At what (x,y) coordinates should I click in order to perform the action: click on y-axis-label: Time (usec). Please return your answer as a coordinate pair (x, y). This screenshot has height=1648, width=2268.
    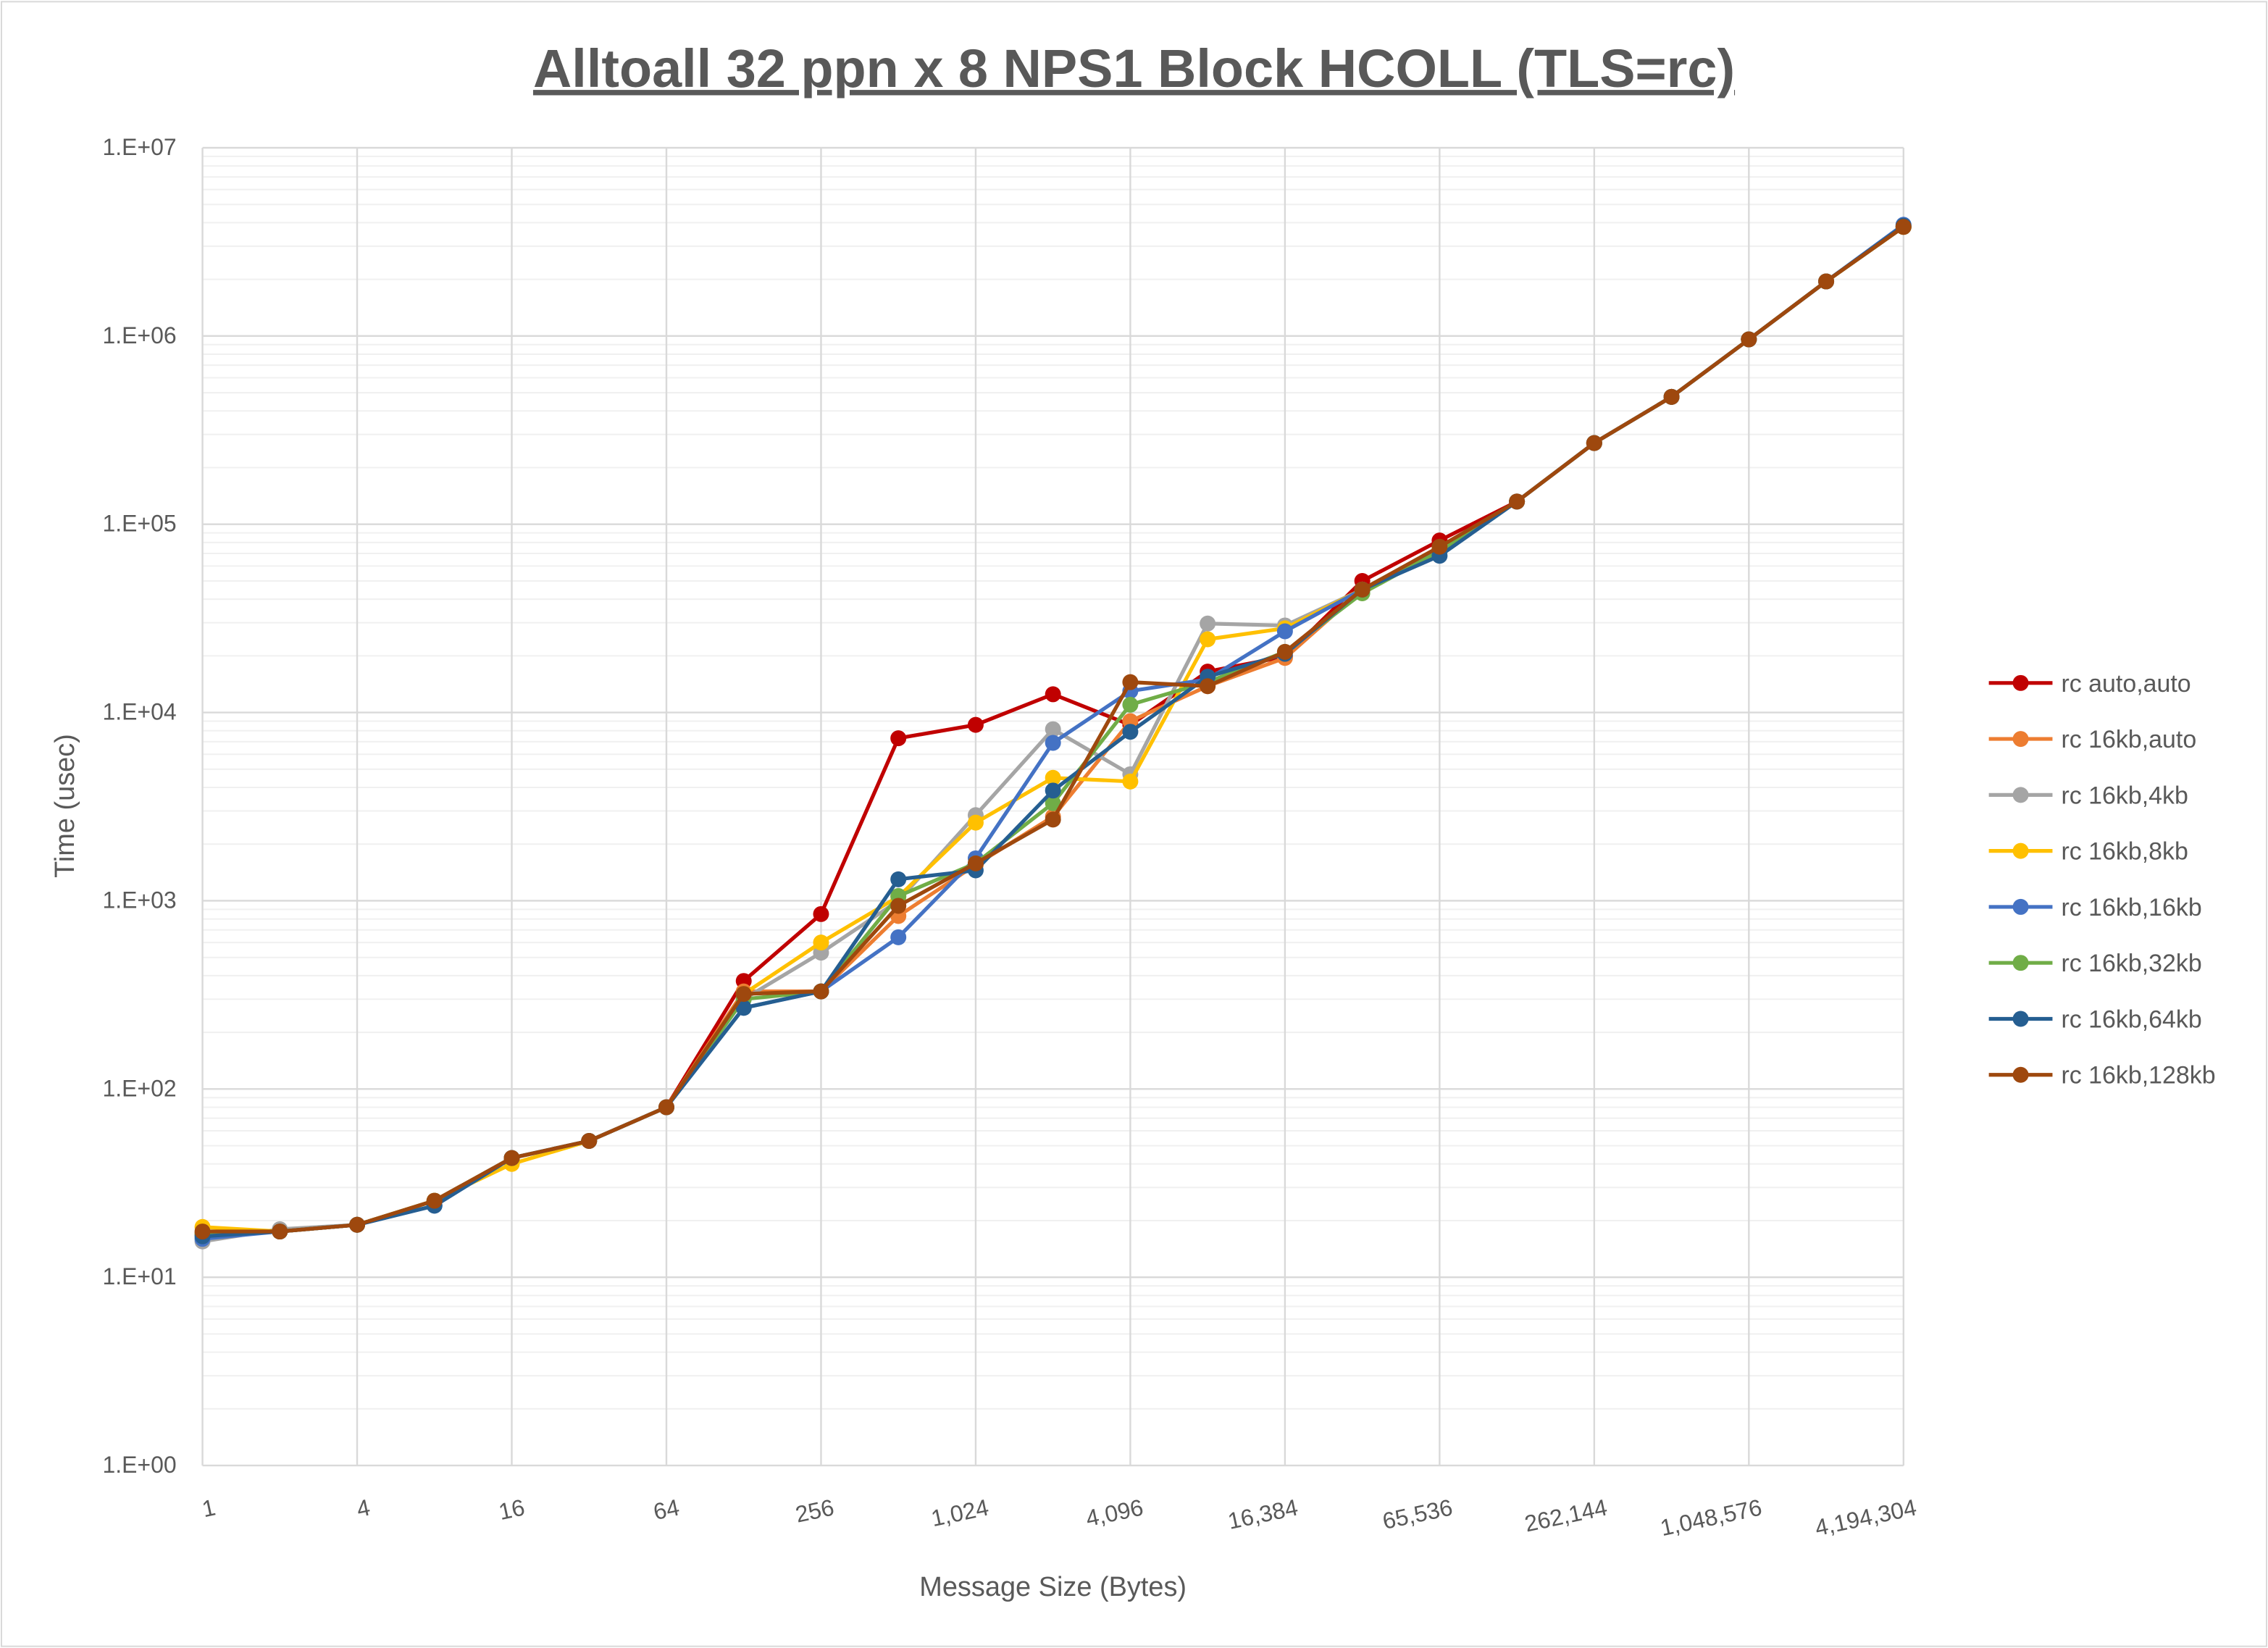
    Looking at the image, I should click on (65, 806).